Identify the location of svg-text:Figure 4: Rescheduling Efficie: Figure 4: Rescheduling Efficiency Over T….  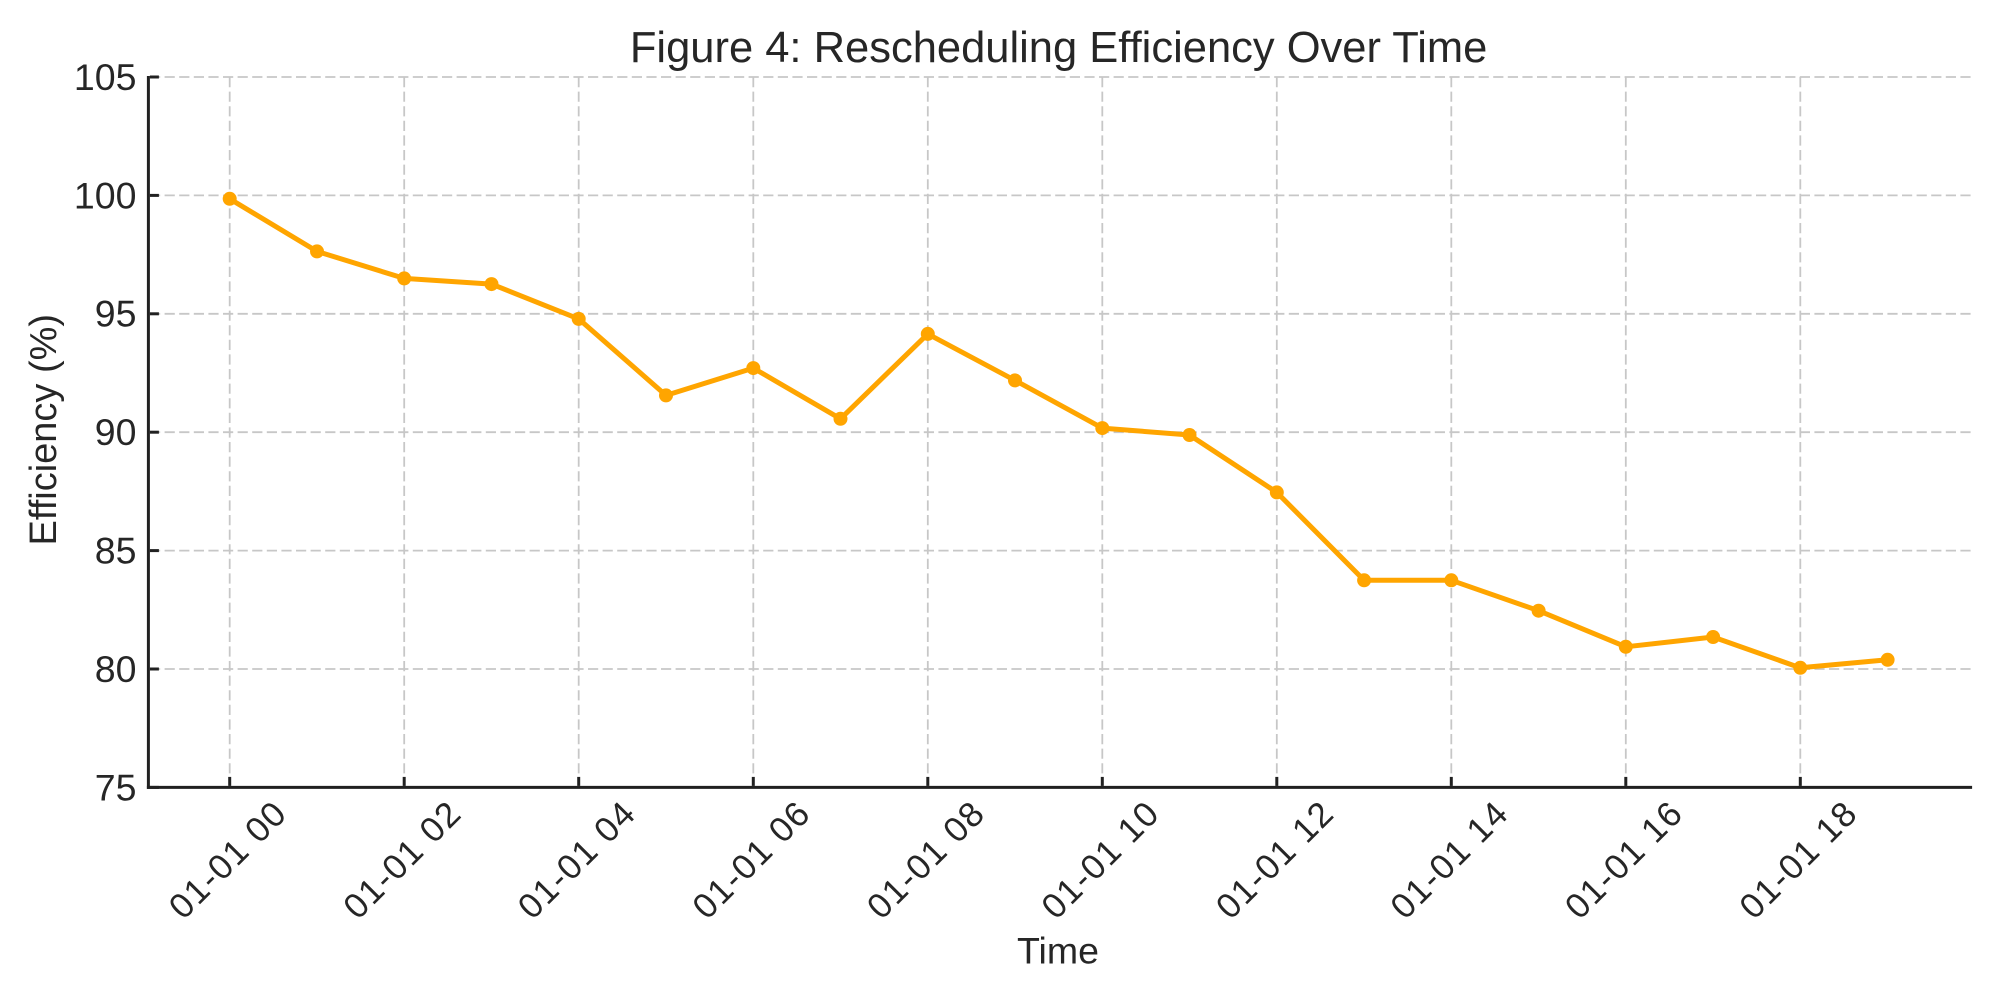
(1059, 48).